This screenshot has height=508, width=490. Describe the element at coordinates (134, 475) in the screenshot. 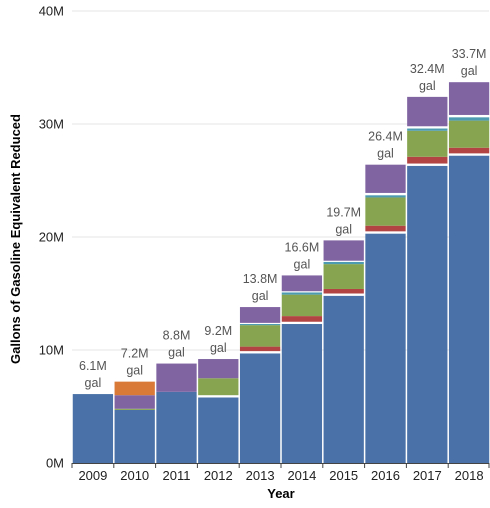

I see `x-tick-label: 2010` at that location.